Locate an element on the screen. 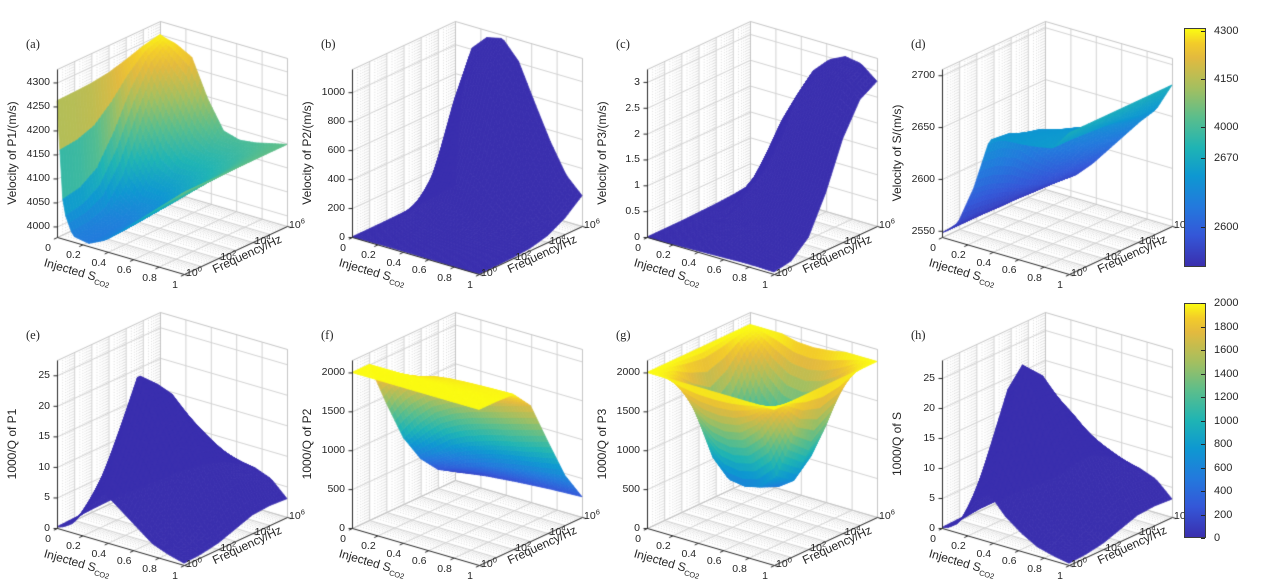  panel-label: (f) is located at coordinates (327, 335).